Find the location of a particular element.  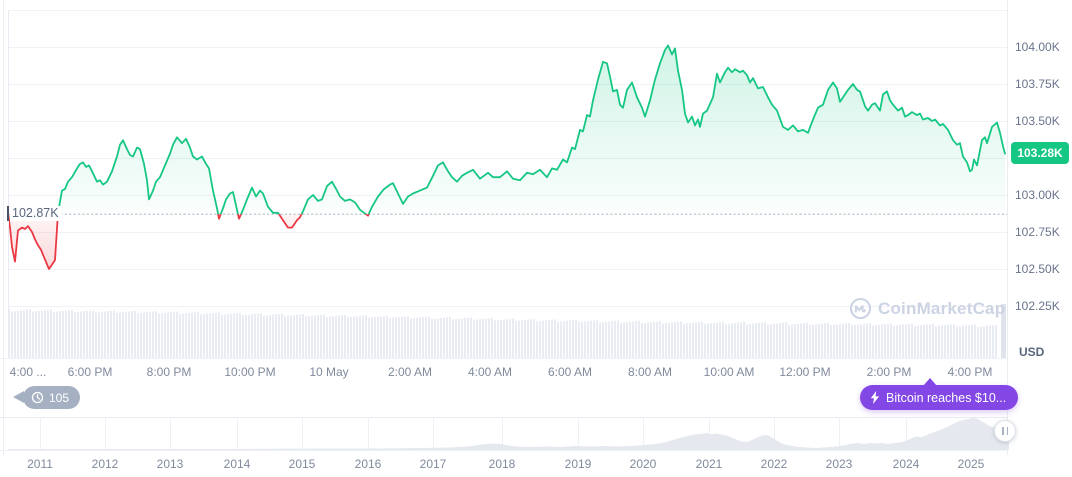

x-axis-label: 8:00 AM is located at coordinates (650, 372).